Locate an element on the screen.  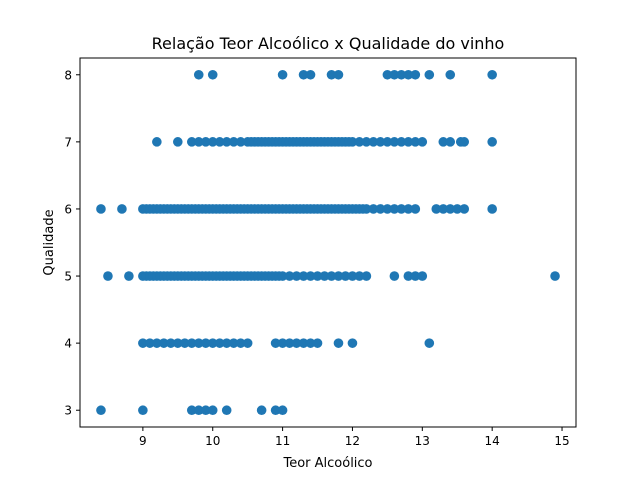
y-axis: 3 4 5 6 7 8 is located at coordinates (72, 243).